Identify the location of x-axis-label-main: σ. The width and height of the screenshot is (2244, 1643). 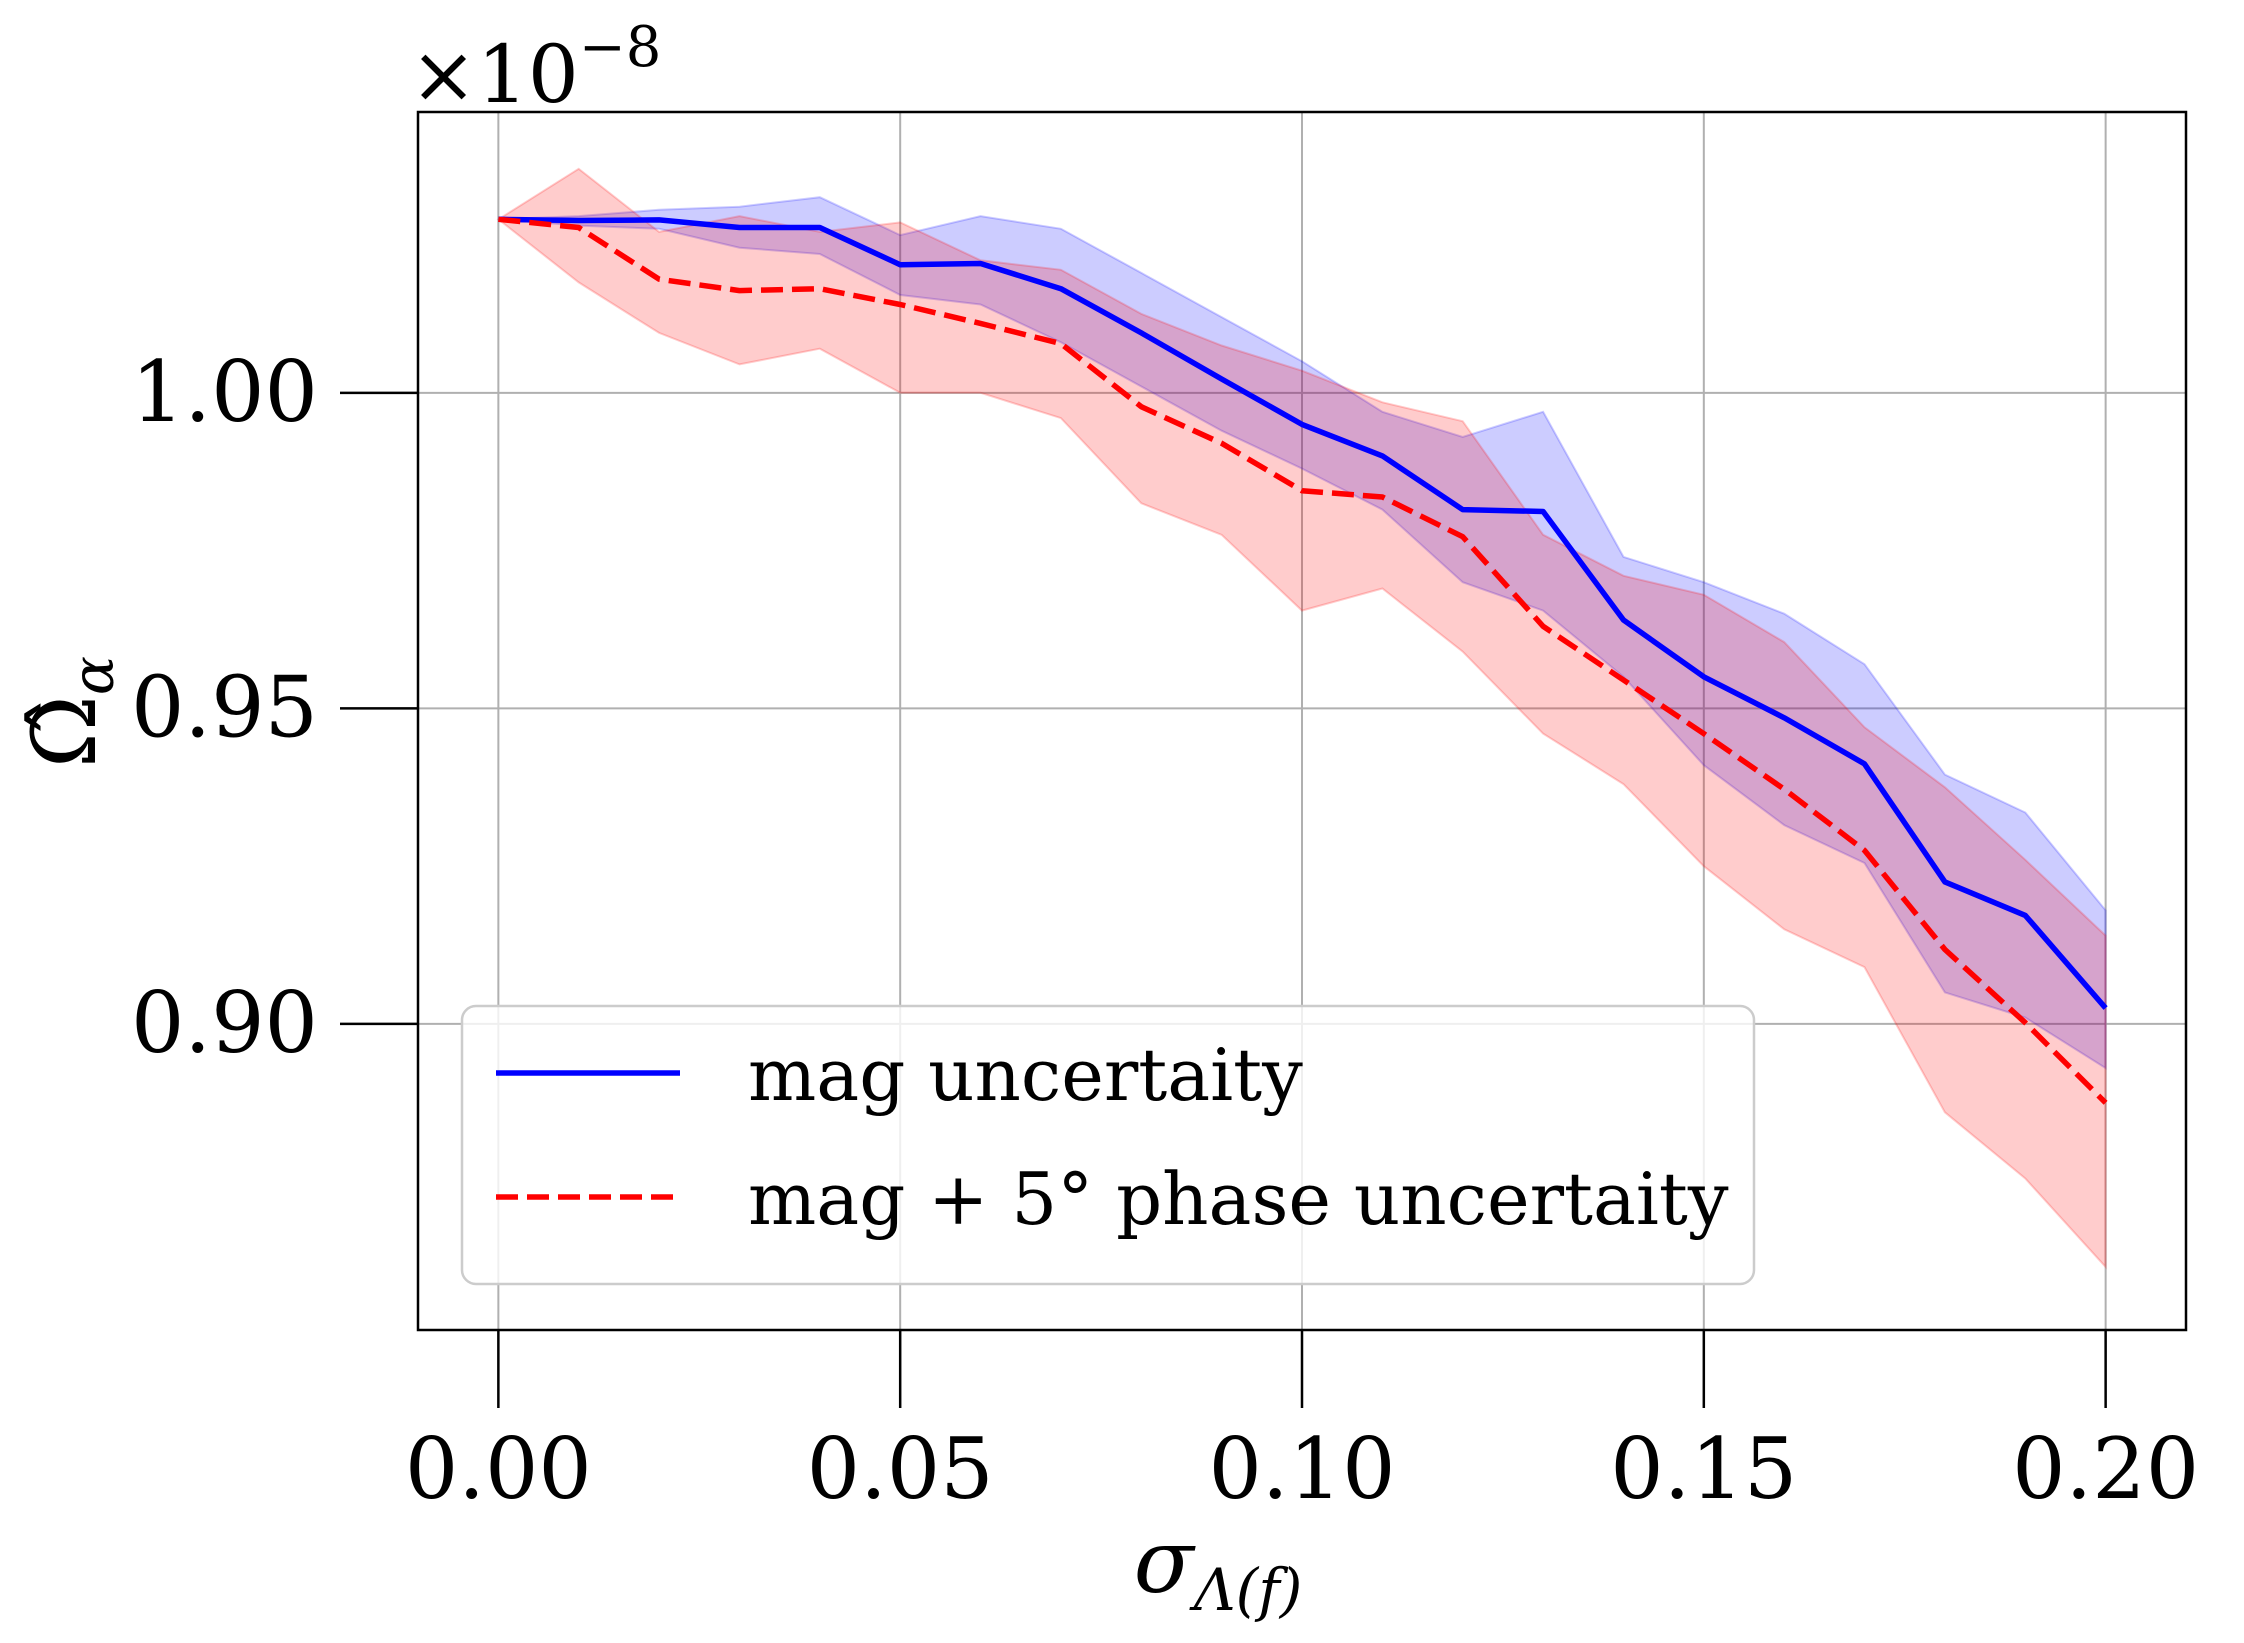
(1165, 1561).